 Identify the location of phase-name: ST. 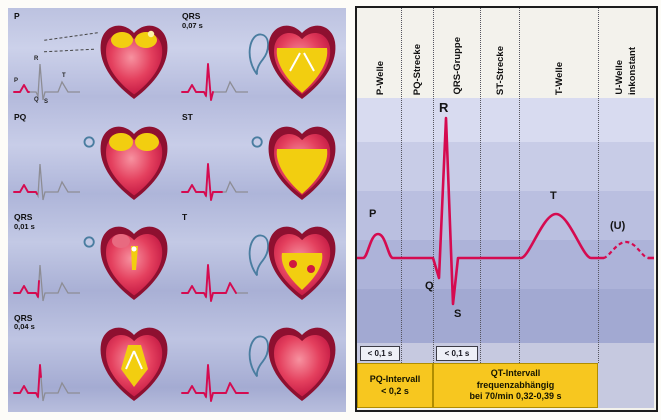
(187, 116).